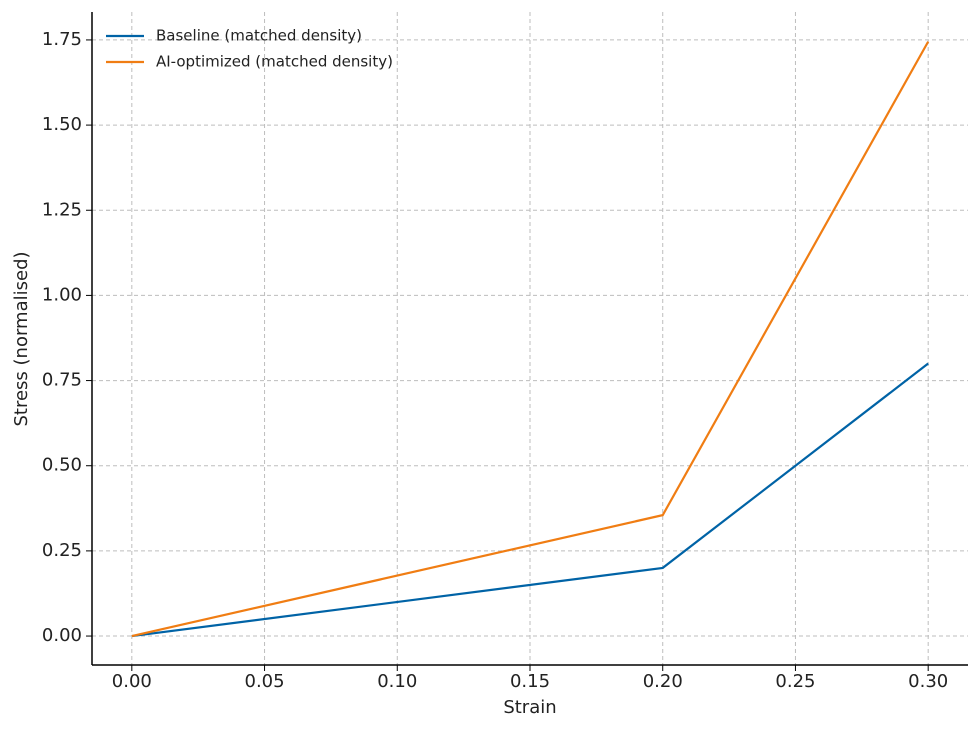 This screenshot has width=980, height=732. Describe the element at coordinates (259, 36) in the screenshot. I see `legend-label: Baseline (matched density)` at that location.